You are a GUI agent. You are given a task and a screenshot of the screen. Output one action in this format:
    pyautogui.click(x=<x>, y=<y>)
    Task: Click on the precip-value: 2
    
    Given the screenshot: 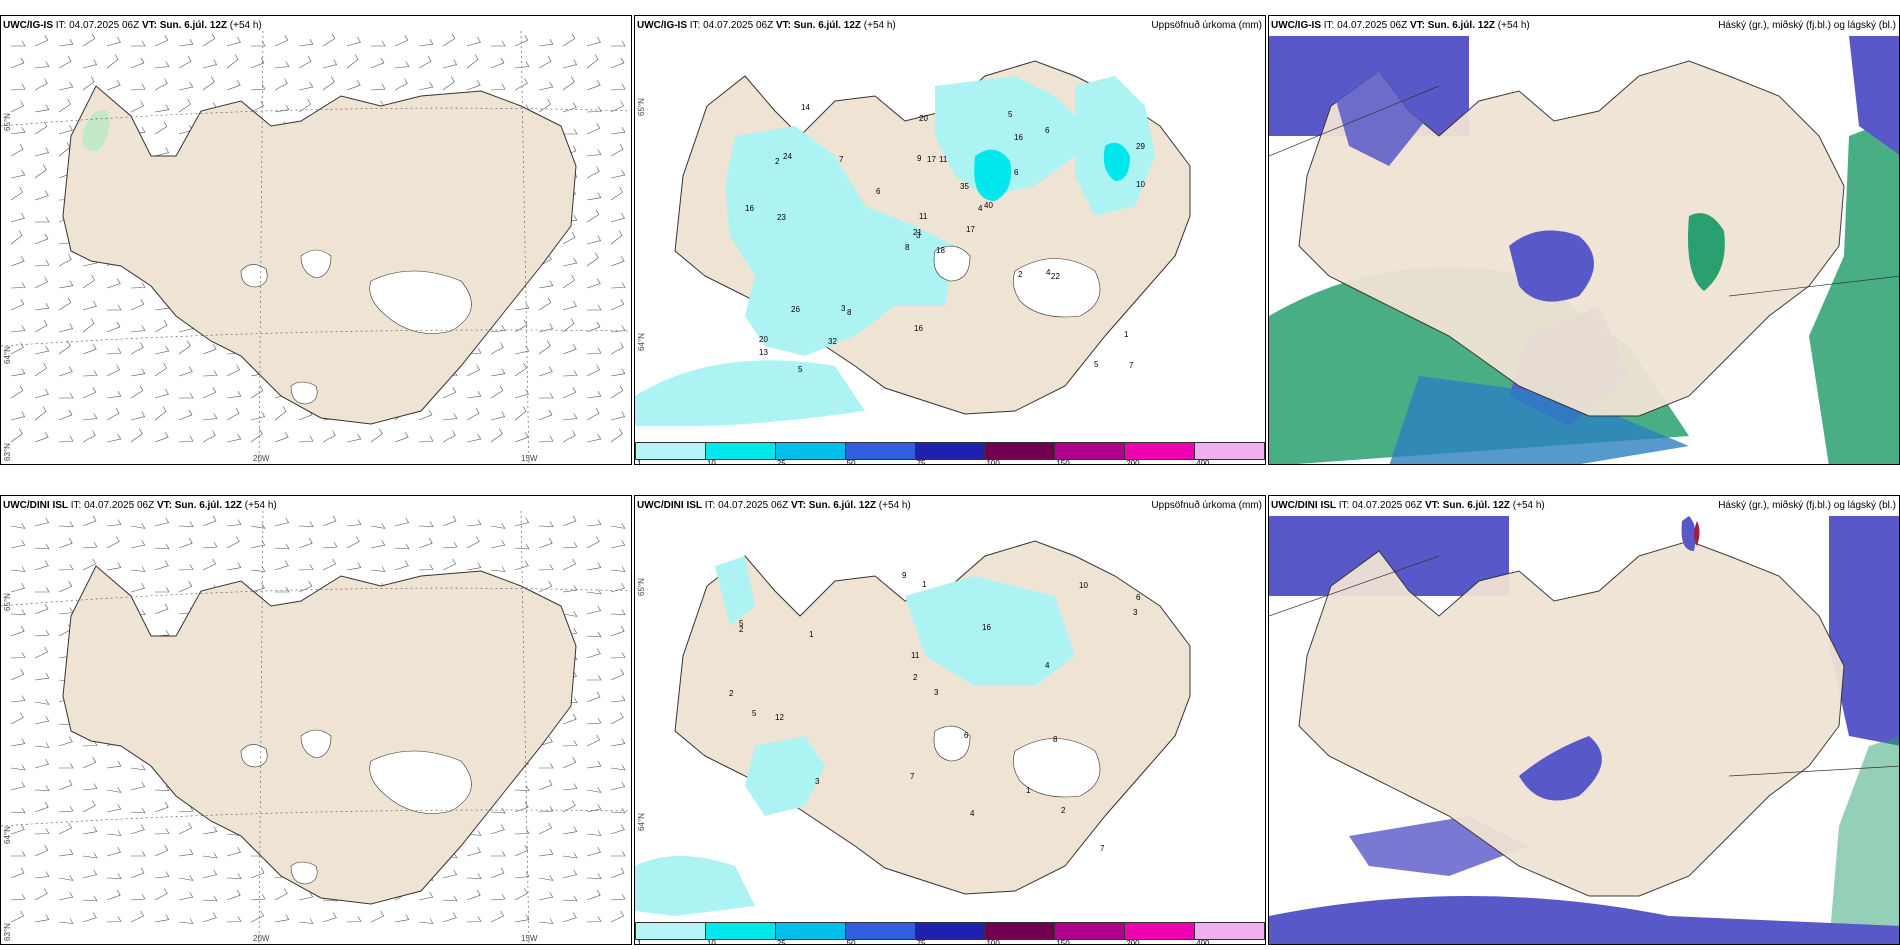 What is the action you would take?
    pyautogui.click(x=915, y=677)
    